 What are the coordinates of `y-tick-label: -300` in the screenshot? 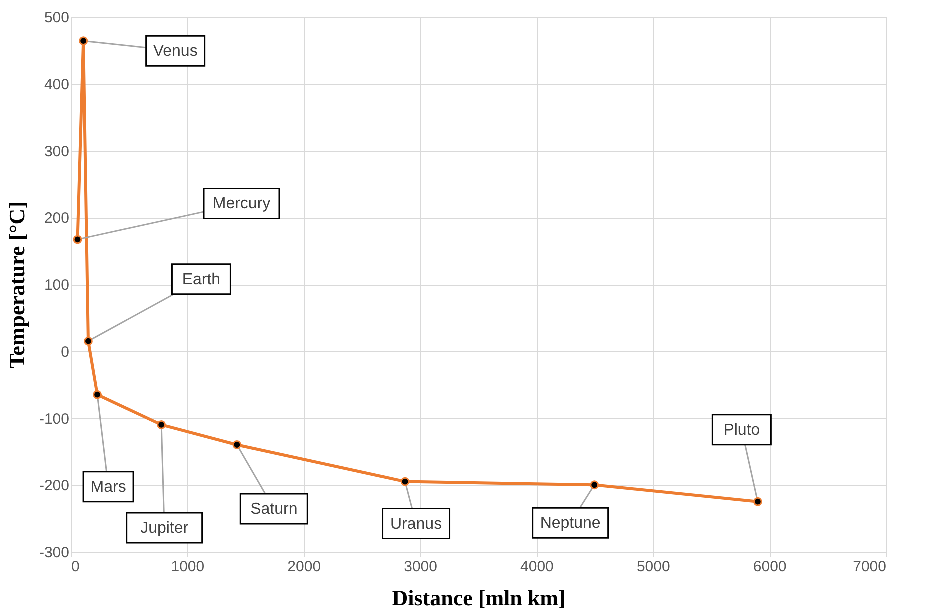 It's located at (54, 553).